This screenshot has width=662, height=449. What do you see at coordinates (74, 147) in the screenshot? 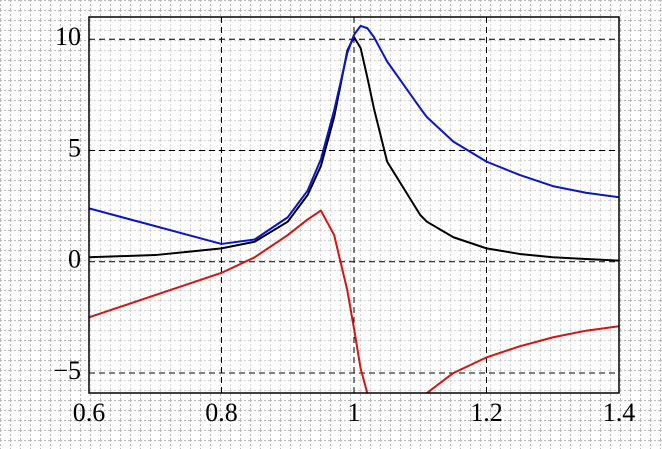
I see `y-tick-label: 5` at bounding box center [74, 147].